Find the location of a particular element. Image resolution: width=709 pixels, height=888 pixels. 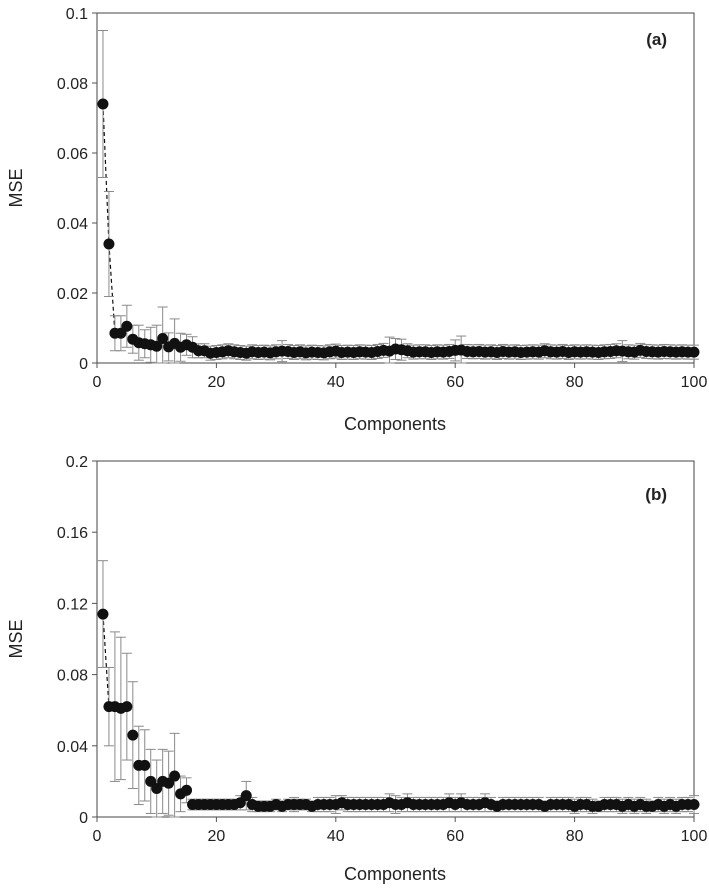

y-tick-label-a: 0.08 is located at coordinates (72, 84).